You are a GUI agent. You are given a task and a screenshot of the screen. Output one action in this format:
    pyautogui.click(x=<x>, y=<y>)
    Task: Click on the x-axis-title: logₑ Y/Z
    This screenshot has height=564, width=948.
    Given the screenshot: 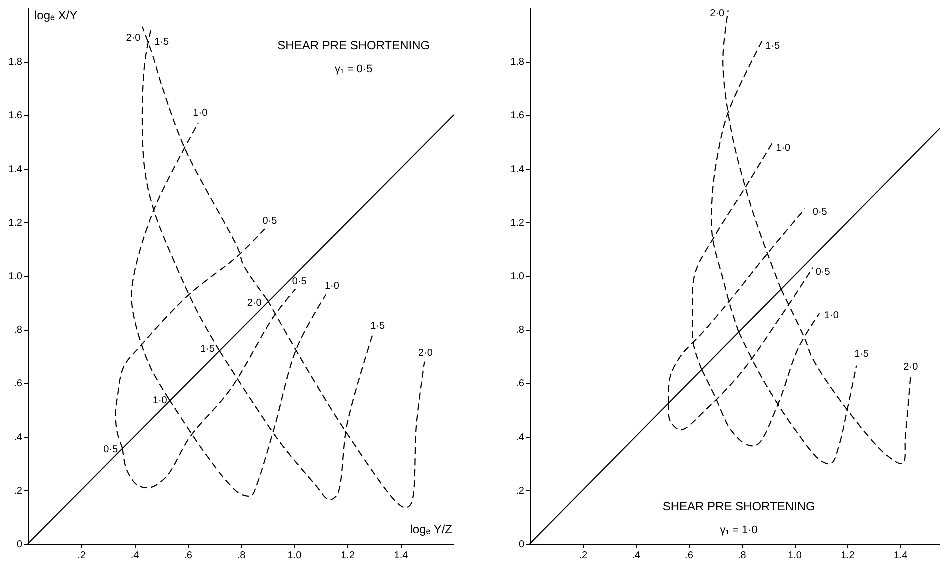 What is the action you would take?
    pyautogui.click(x=431, y=529)
    